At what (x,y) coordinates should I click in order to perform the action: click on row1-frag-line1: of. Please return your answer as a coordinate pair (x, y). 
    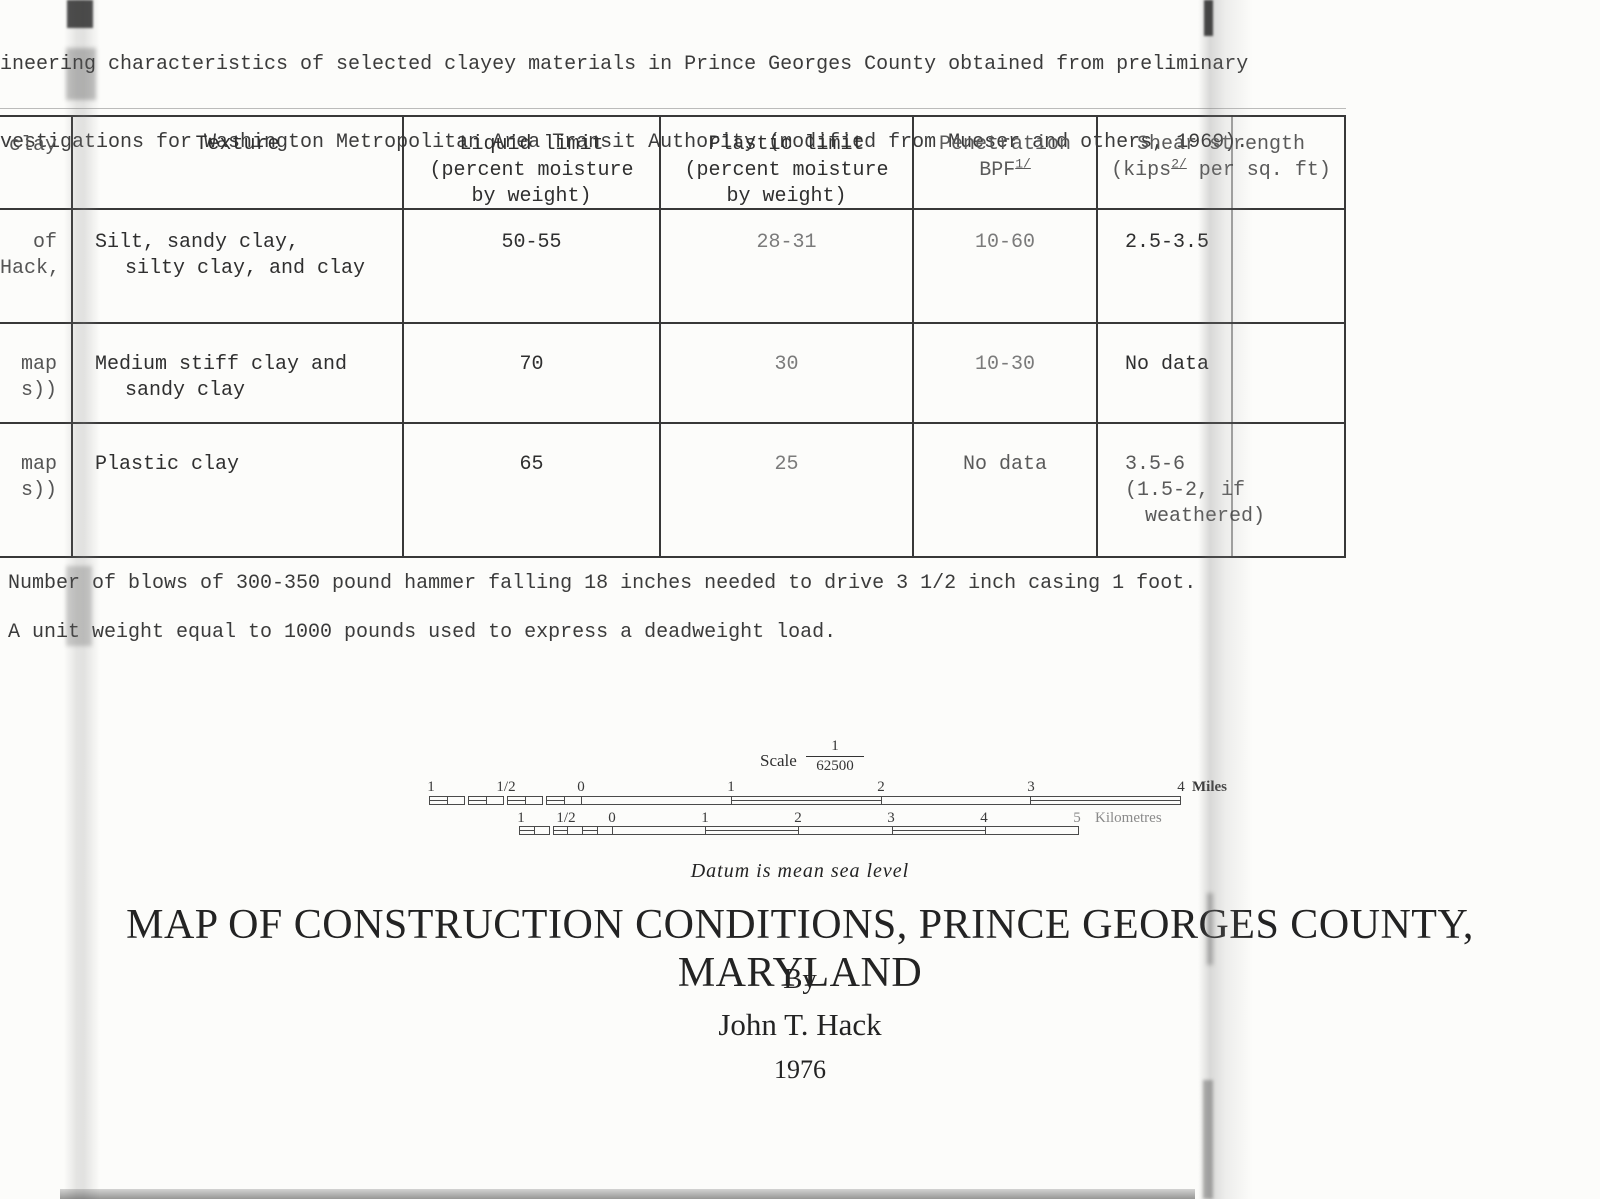
    Looking at the image, I should click on (44, 242).